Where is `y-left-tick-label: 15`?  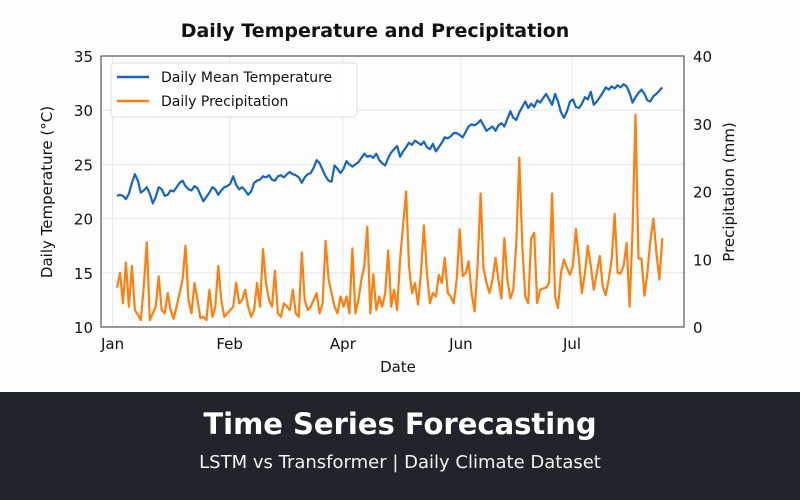
y-left-tick-label: 15 is located at coordinates (83, 274).